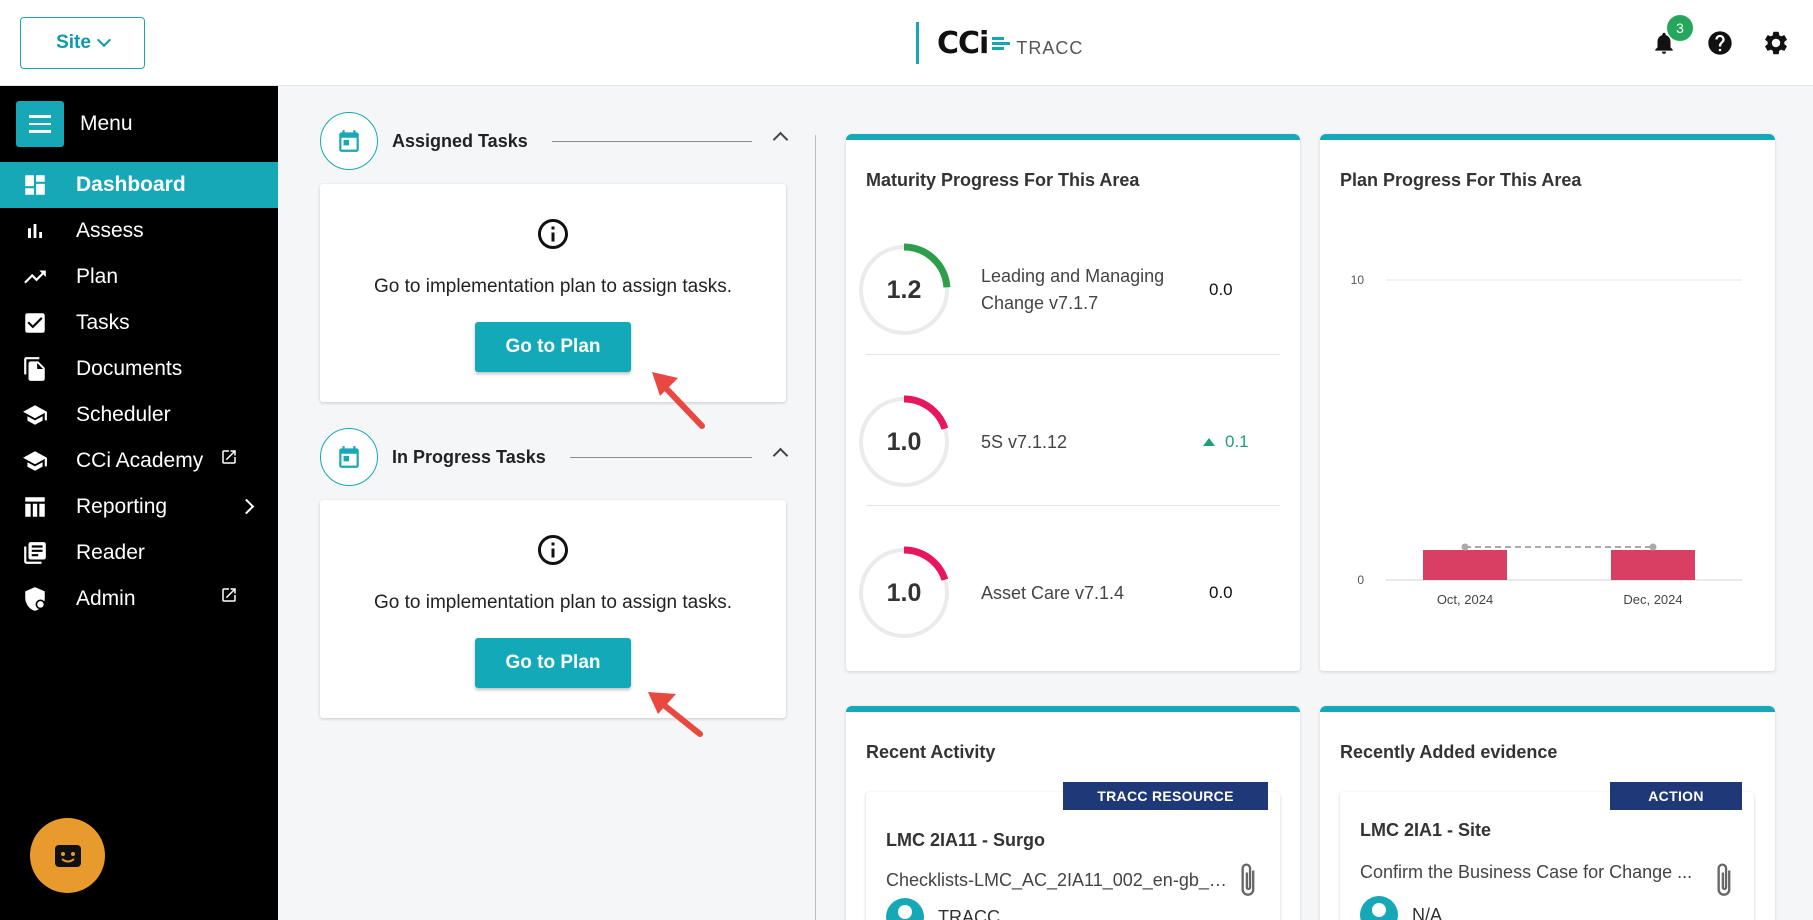 This screenshot has height=920, width=1813. I want to click on activity-user: TRACC, so click(943, 909).